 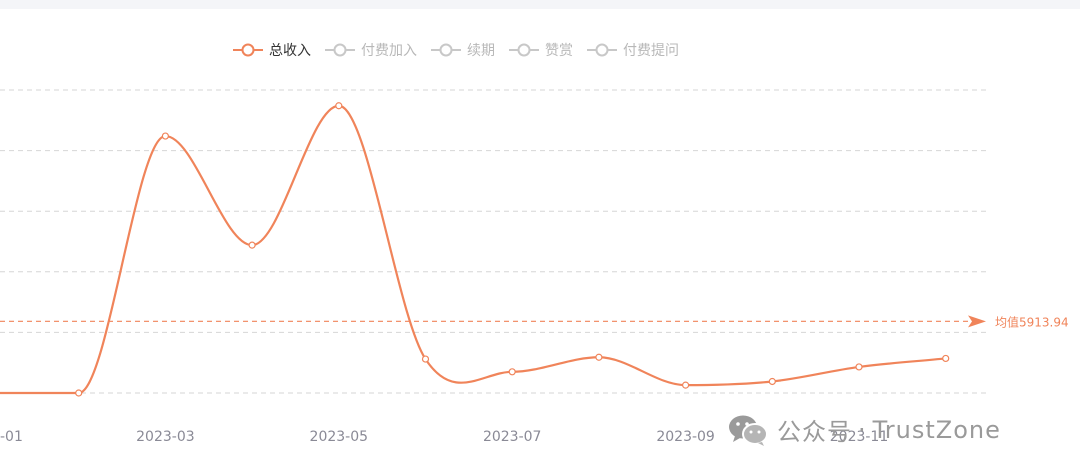 What do you see at coordinates (814, 432) in the screenshot?
I see `watermark-brand: 公众号` at bounding box center [814, 432].